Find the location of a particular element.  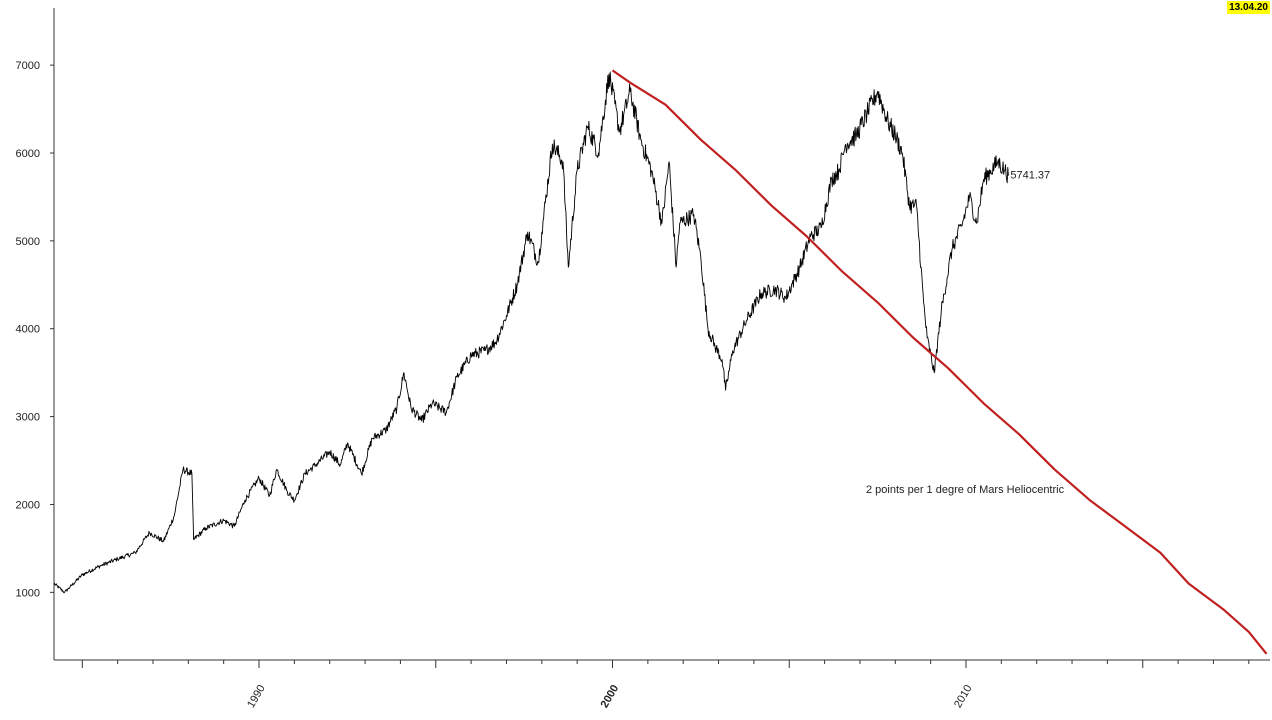

y-tick-label: 4000 is located at coordinates (28, 330).